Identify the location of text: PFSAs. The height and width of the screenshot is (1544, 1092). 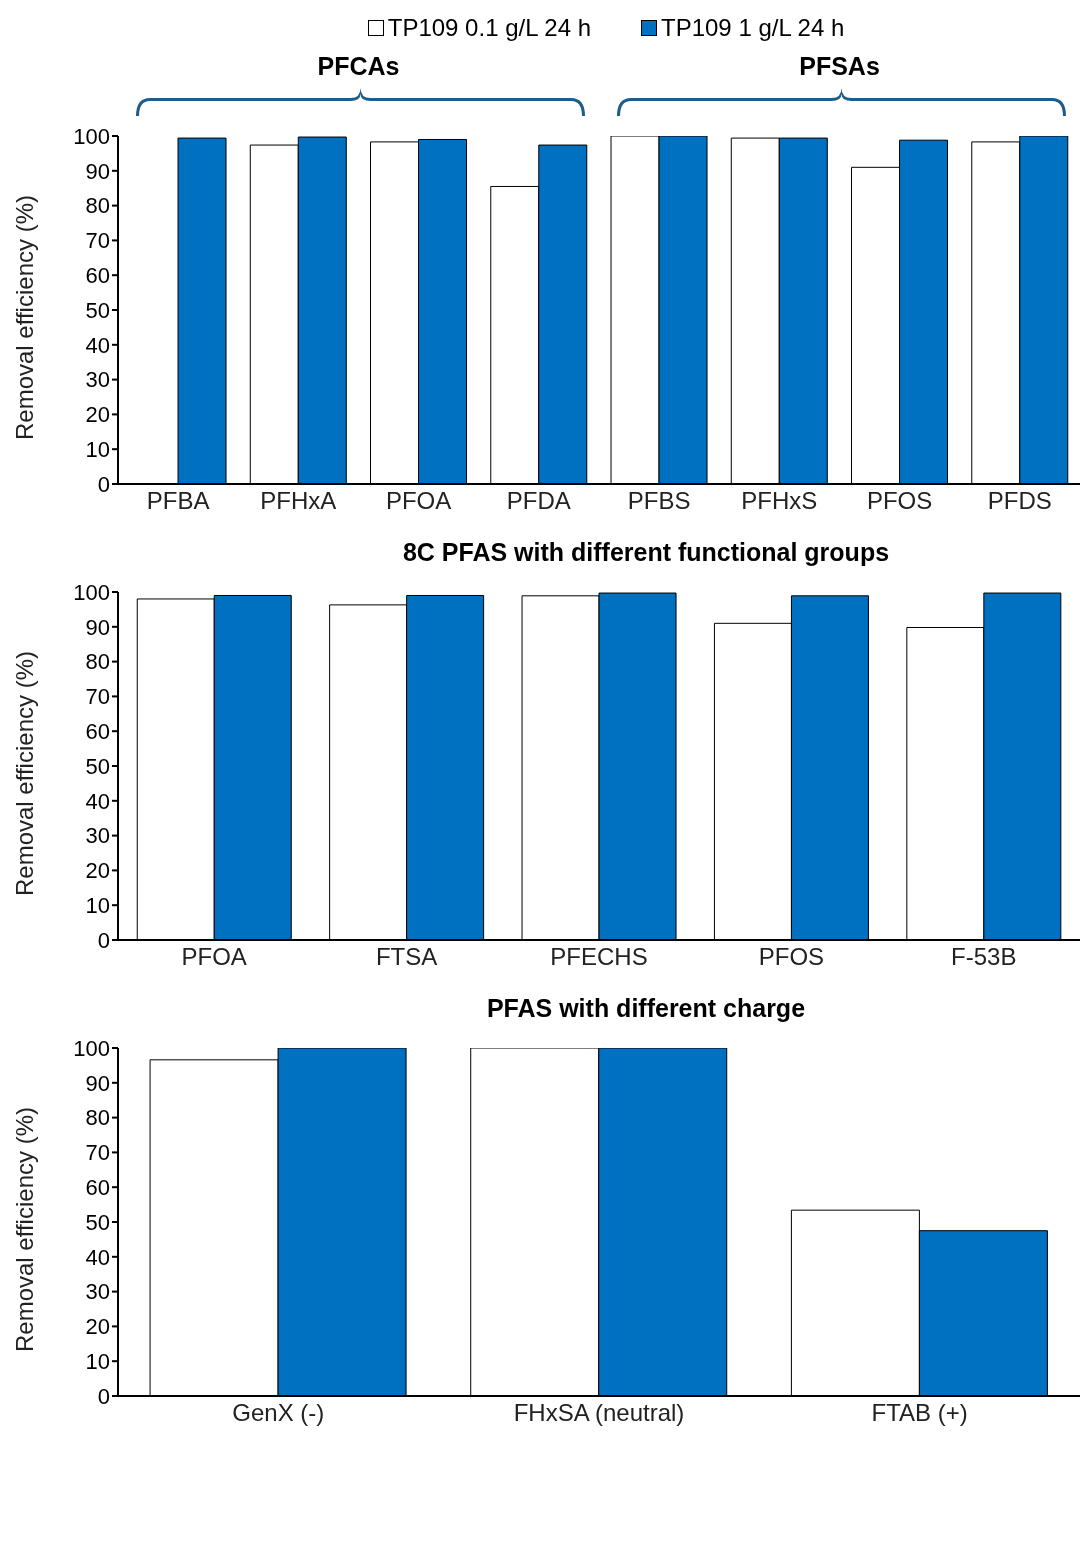
(839, 66).